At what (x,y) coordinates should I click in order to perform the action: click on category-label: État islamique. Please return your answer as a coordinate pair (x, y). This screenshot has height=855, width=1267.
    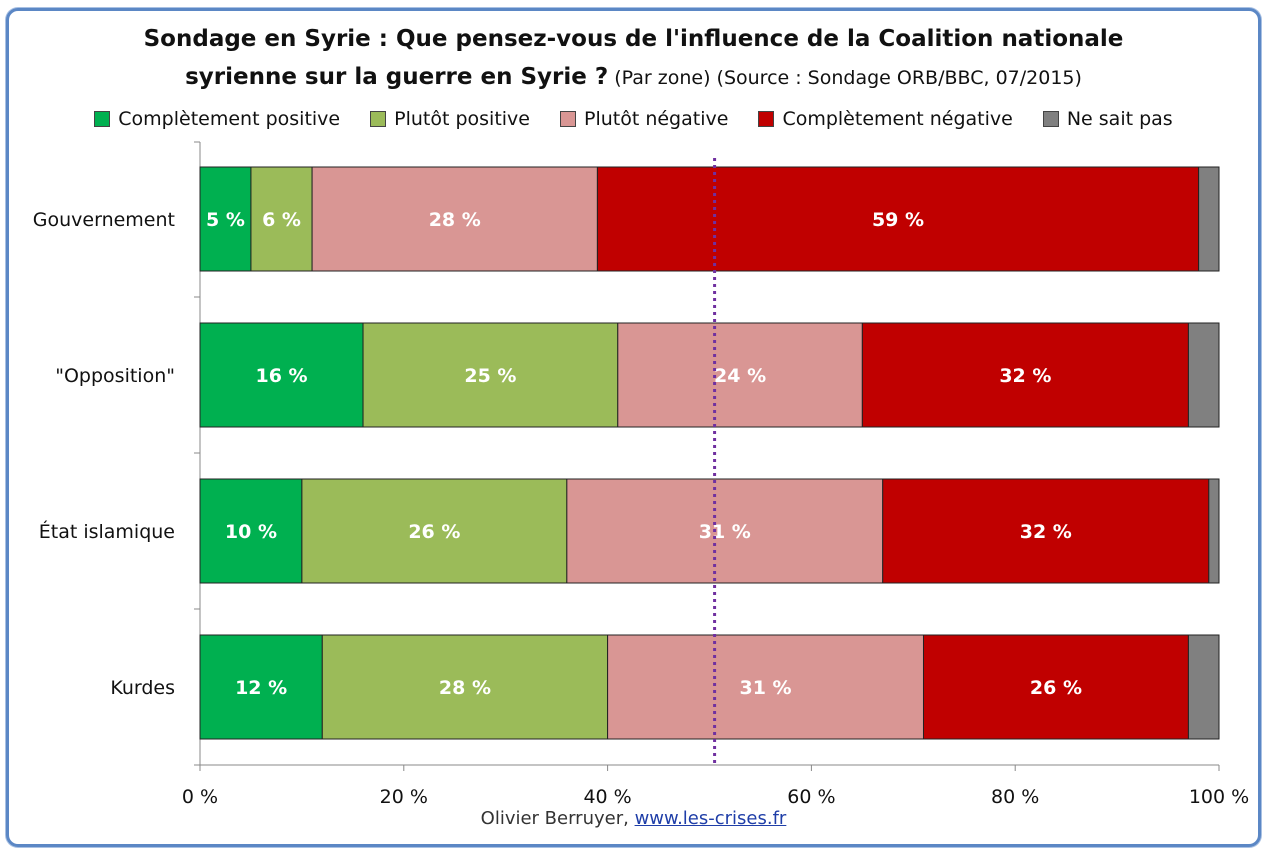
    Looking at the image, I should click on (107, 531).